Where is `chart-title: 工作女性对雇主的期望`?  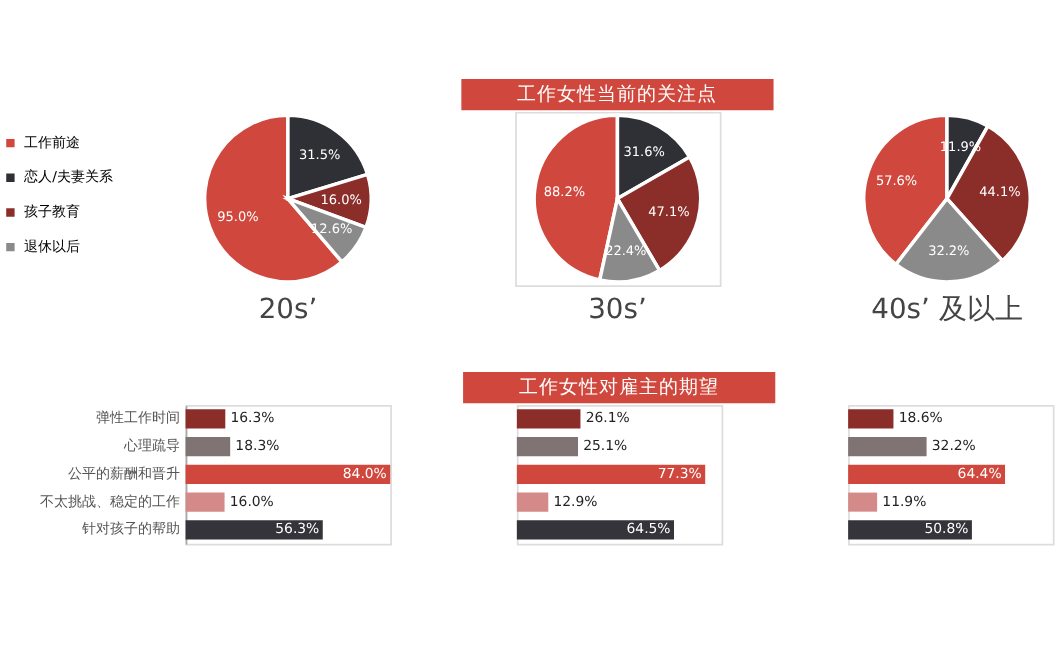 chart-title: 工作女性对雇主的期望 is located at coordinates (619, 386).